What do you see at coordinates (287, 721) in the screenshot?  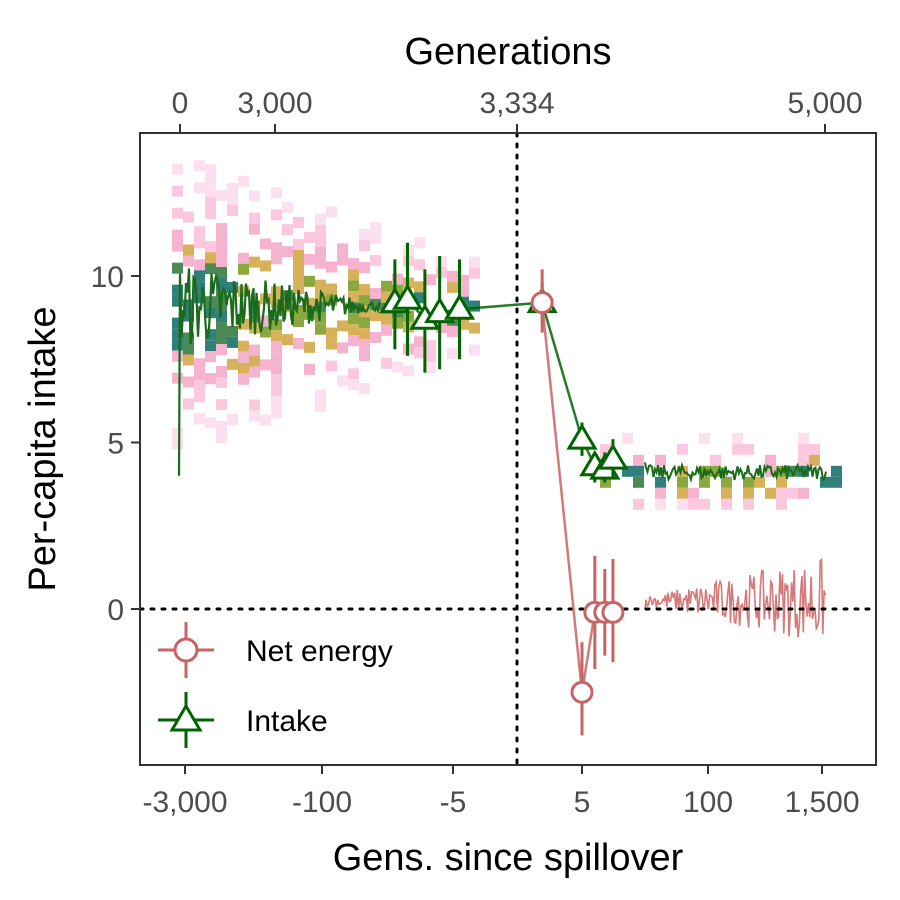 I see `legend-label: Intake` at bounding box center [287, 721].